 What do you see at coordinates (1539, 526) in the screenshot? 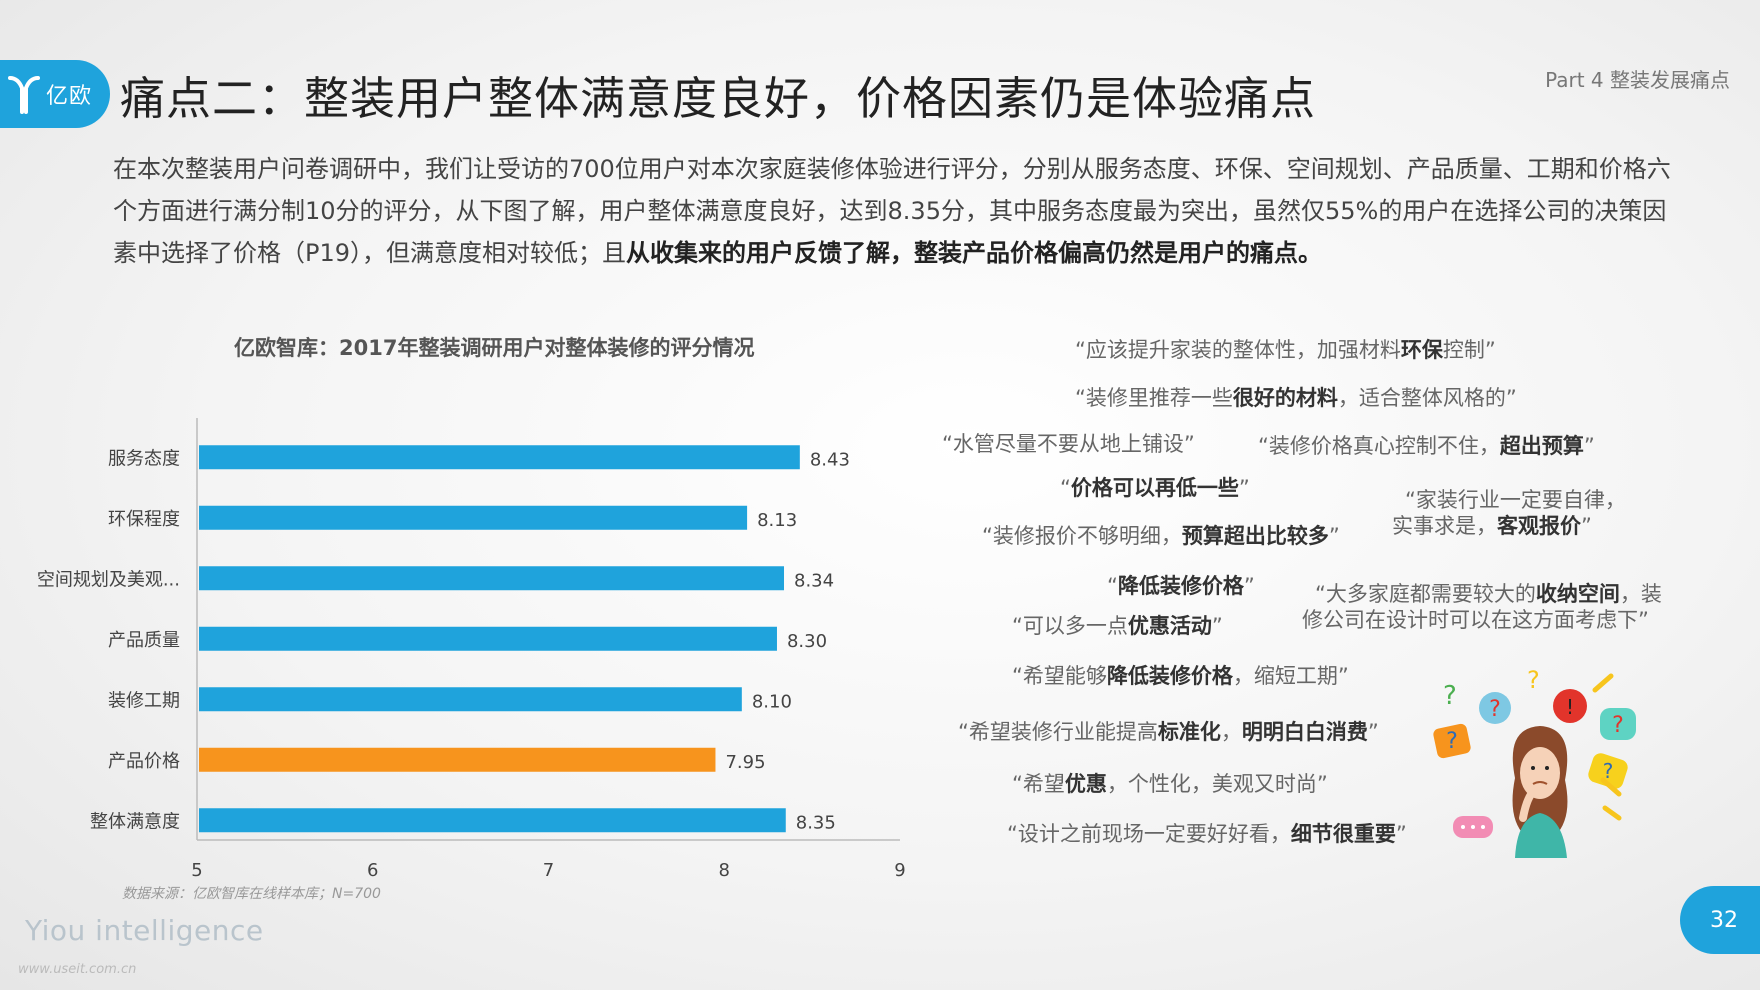
I see `quote-emphasis: 客观报价` at bounding box center [1539, 526].